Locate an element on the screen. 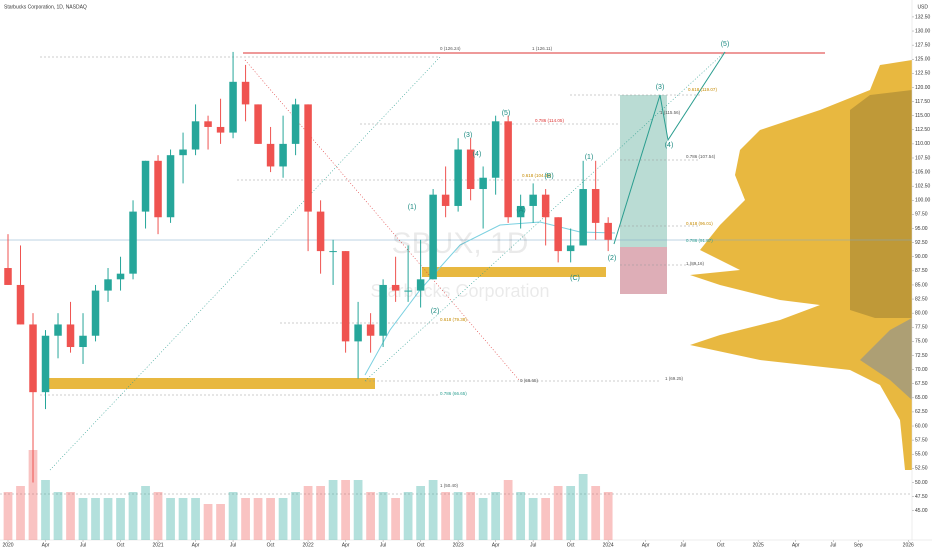 The width and height of the screenshot is (932, 550). x-tick-label: 2021 is located at coordinates (157, 545).